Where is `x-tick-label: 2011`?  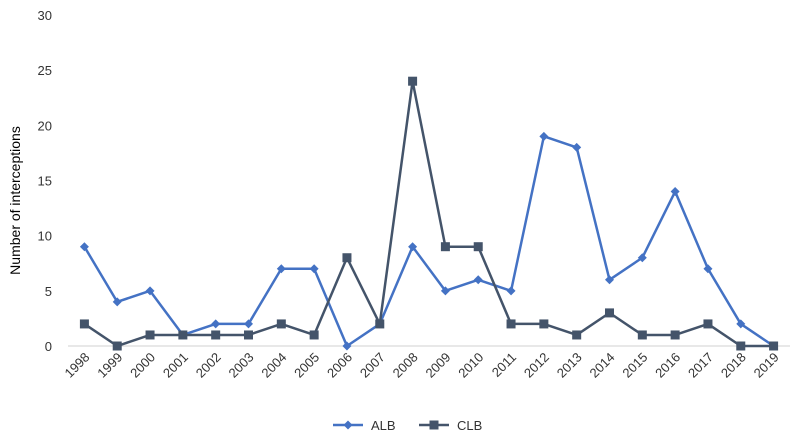 x-tick-label: 2011 is located at coordinates (504, 365).